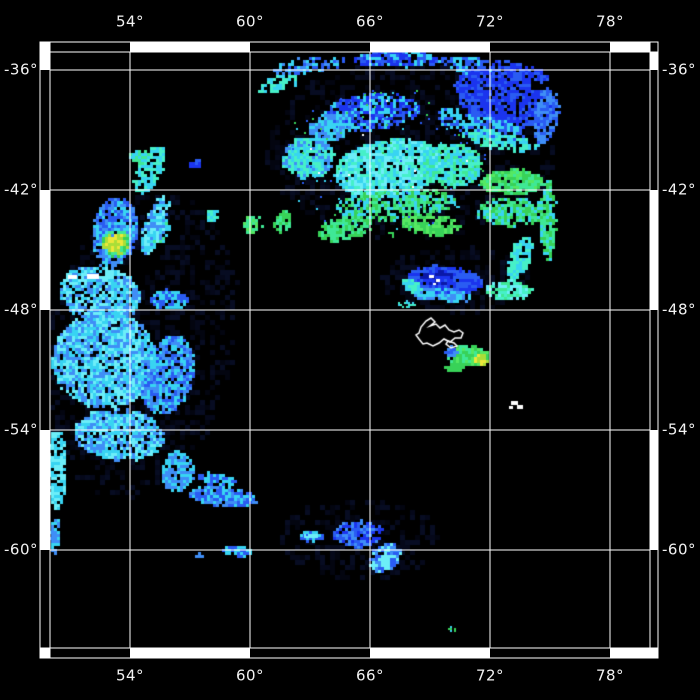 The image size is (700, 700). What do you see at coordinates (490, 21) in the screenshot?
I see `top-axis-tick-label: 72°` at bounding box center [490, 21].